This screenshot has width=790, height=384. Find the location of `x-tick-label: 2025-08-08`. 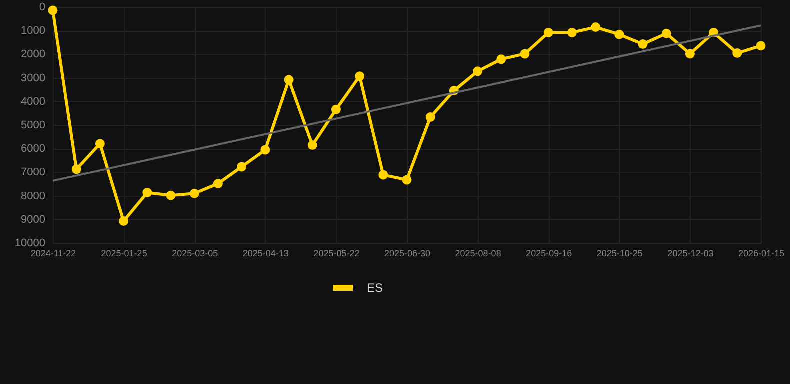

x-tick-label: 2025-08-08 is located at coordinates (478, 253).